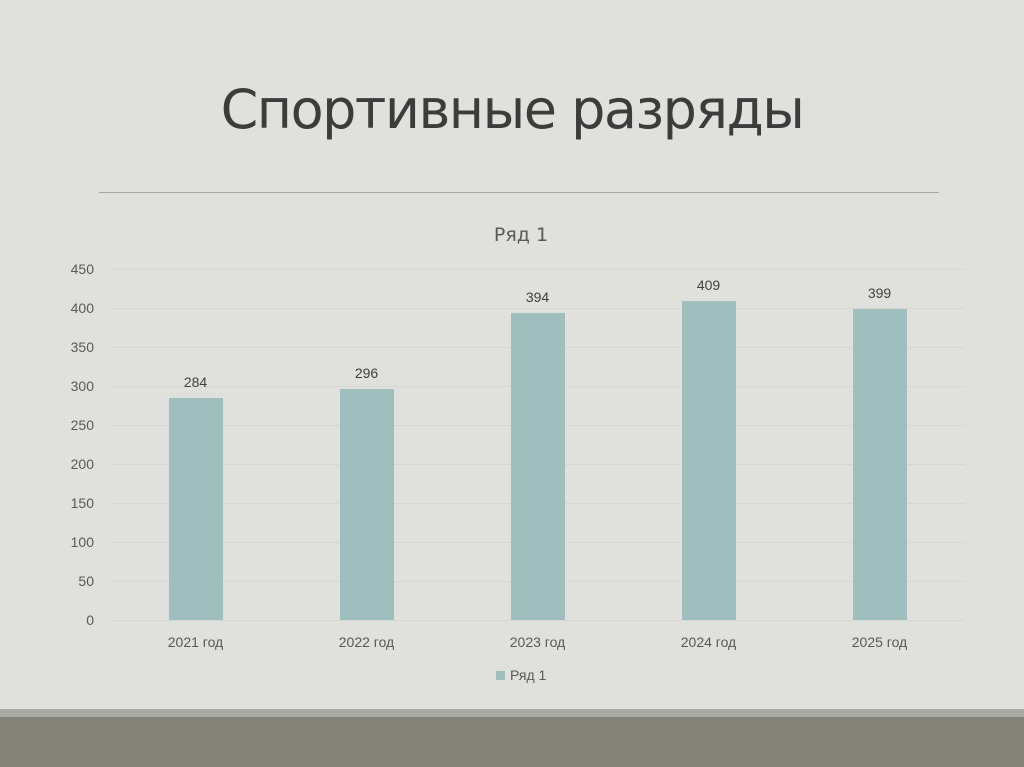 The image size is (1024, 767). Describe the element at coordinates (82, 386) in the screenshot. I see `y-axis-tick-label: 300` at that location.